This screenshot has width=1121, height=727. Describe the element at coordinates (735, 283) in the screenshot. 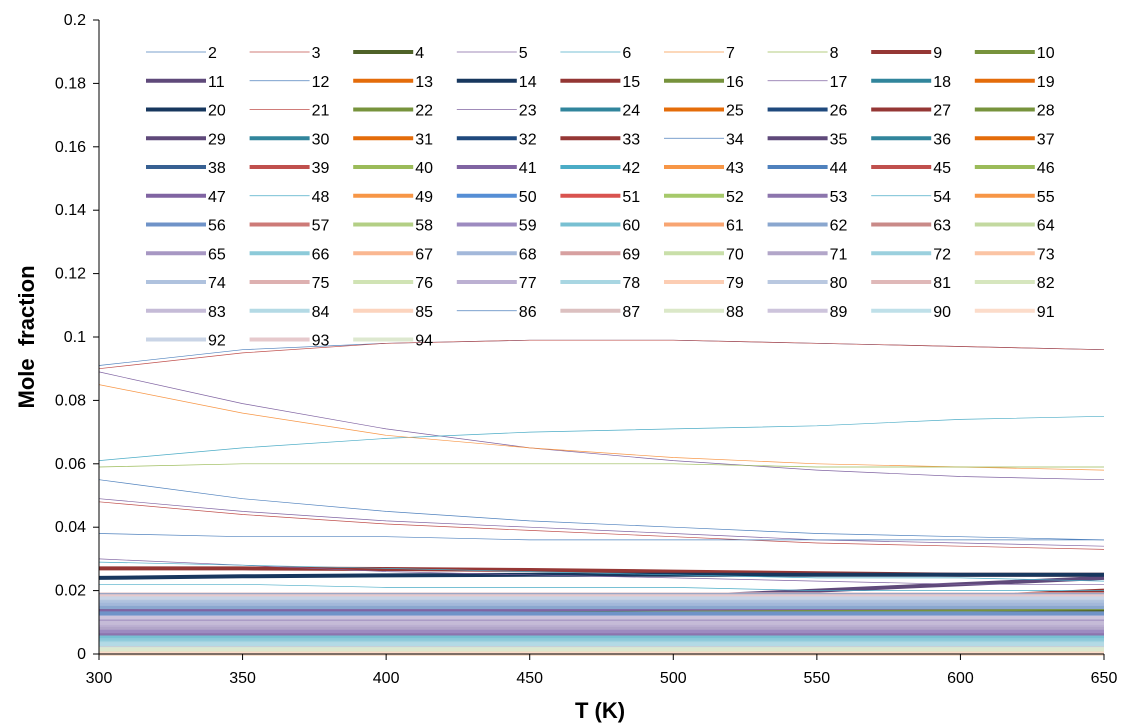

I see `legend-label-79: 79` at that location.